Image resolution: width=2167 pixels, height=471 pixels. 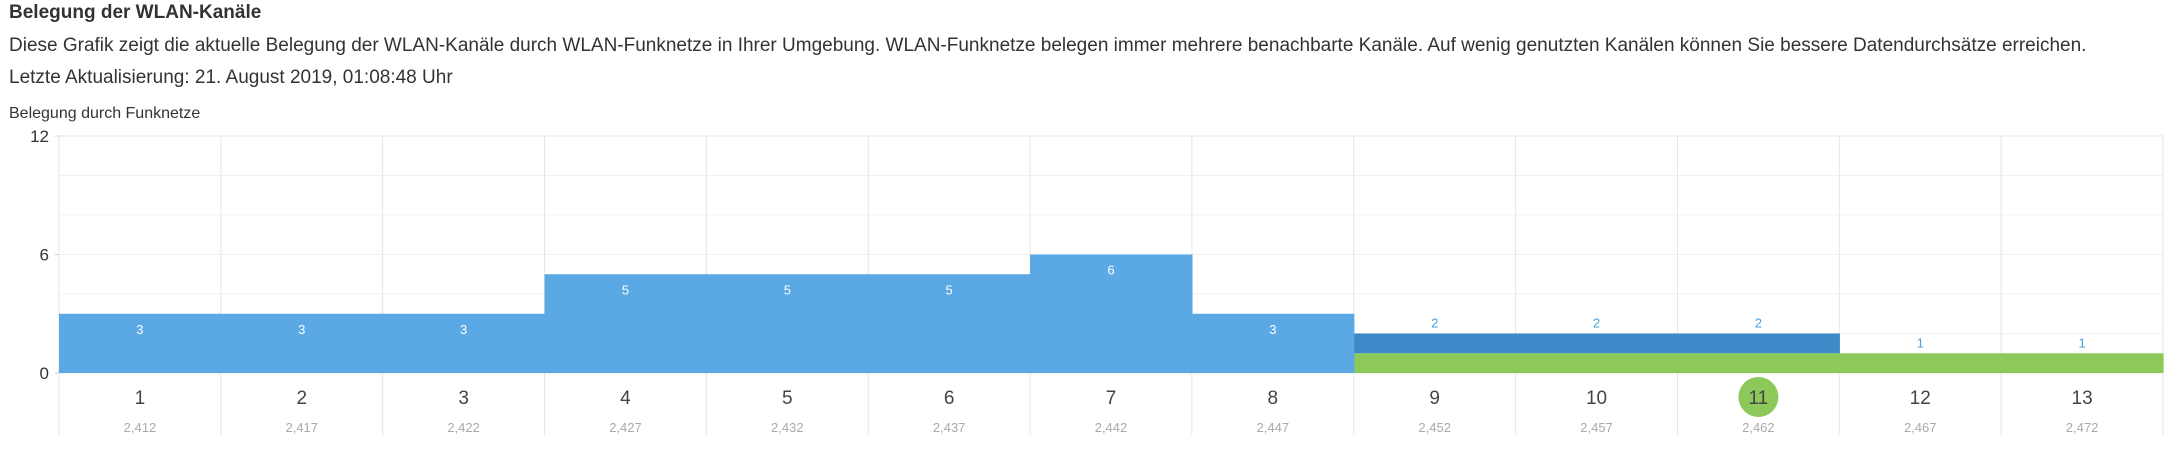 What do you see at coordinates (625, 427) in the screenshot?
I see `channel-frequency-label: 2,427` at bounding box center [625, 427].